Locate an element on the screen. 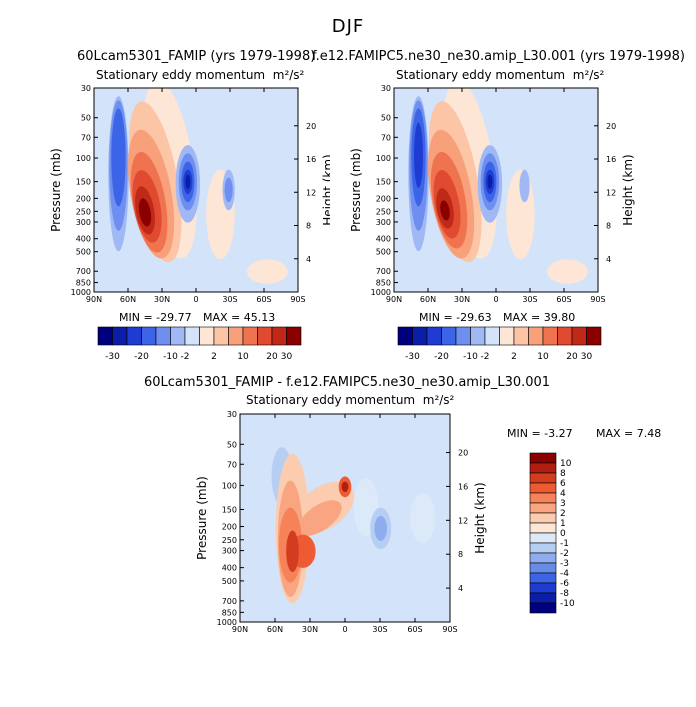 The image size is (696, 707). y-tick-label: 250 is located at coordinates (383, 211).